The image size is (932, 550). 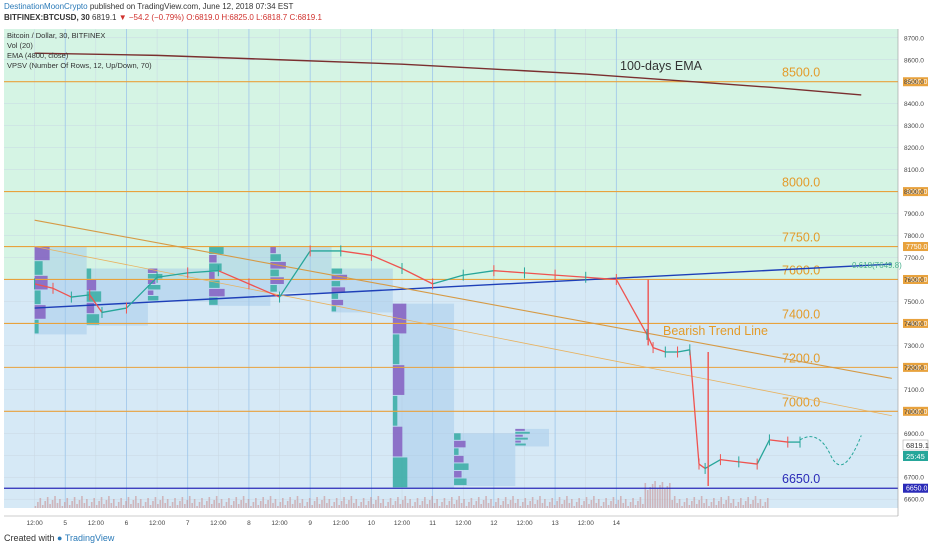 What do you see at coordinates (917, 368) in the screenshot?
I see `level-price-tag-text: 7200.0` at bounding box center [917, 368].